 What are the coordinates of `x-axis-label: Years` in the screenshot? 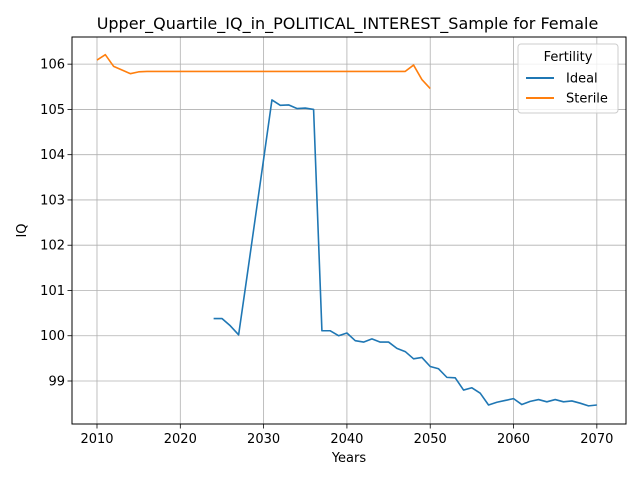 It's located at (349, 458).